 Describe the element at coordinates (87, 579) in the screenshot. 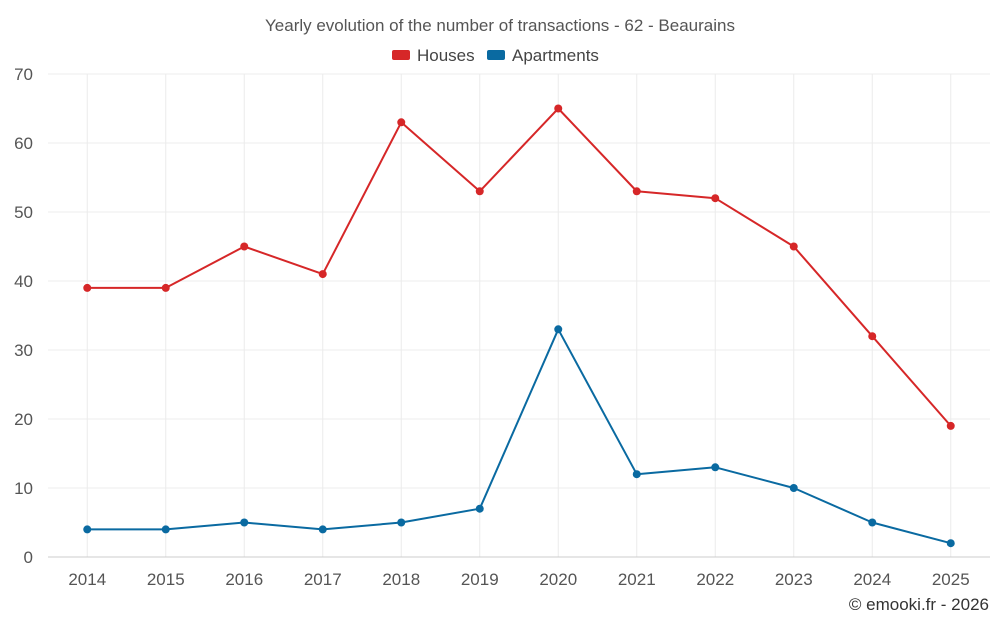

I see `x-tick-label: 2014` at that location.